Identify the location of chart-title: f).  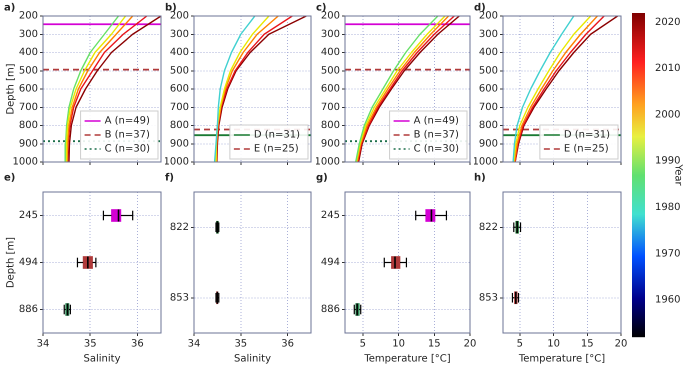
(169, 178).